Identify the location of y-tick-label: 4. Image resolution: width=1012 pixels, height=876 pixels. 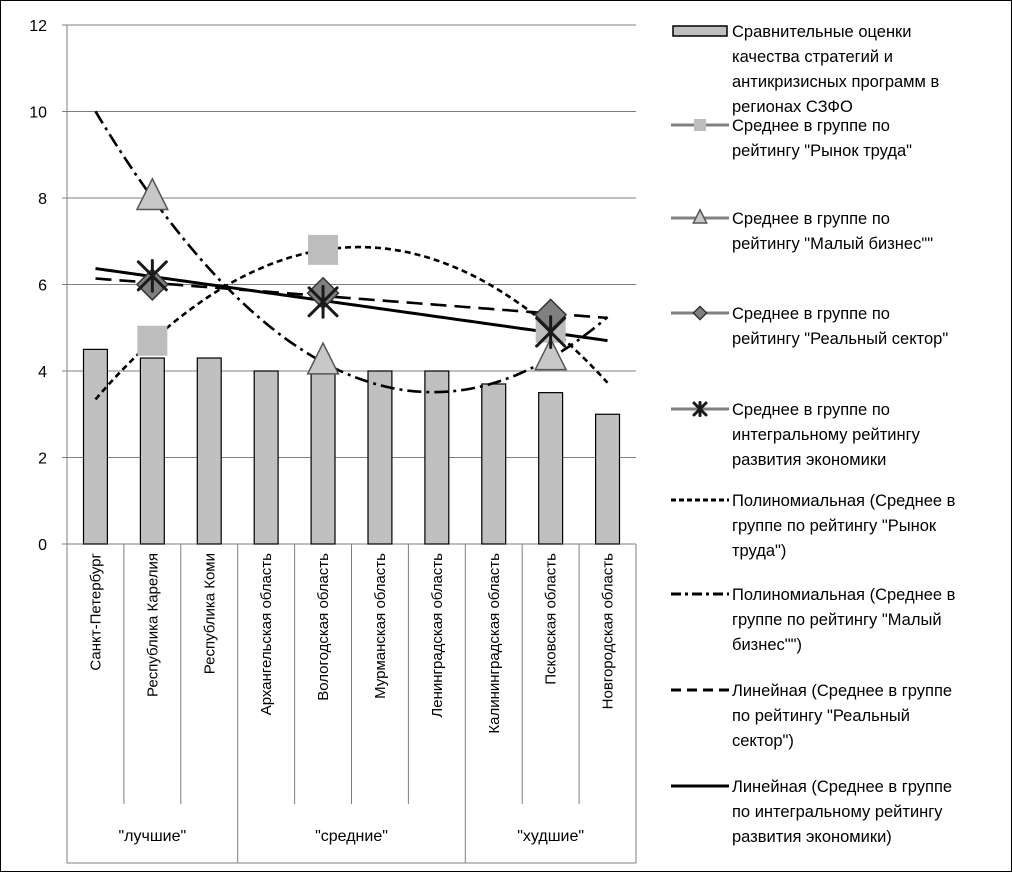
(42, 372).